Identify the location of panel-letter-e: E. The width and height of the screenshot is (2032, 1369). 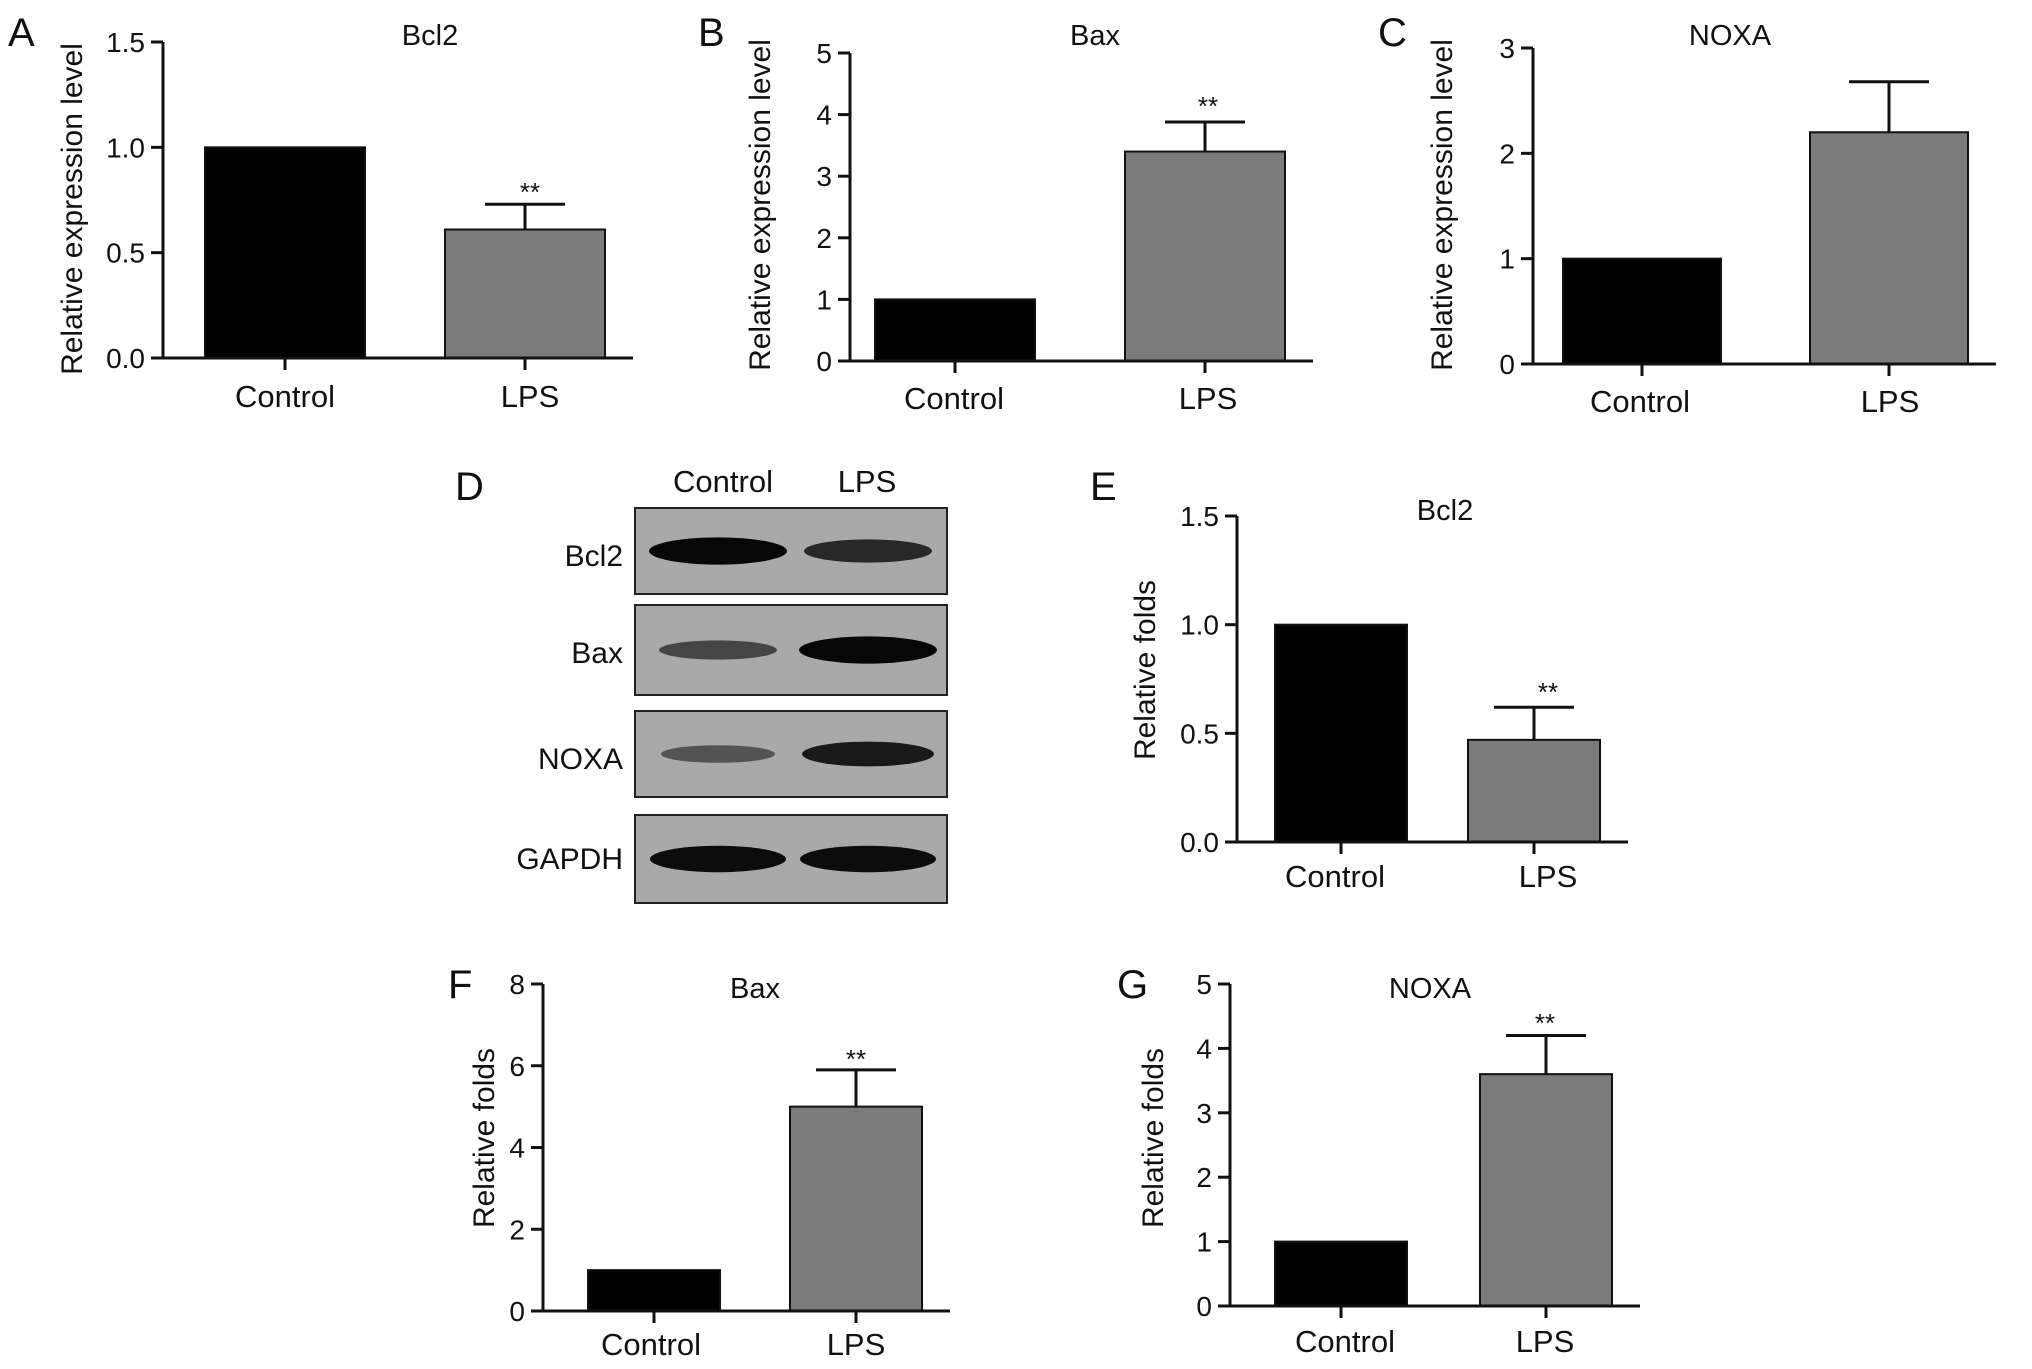
(1103, 487).